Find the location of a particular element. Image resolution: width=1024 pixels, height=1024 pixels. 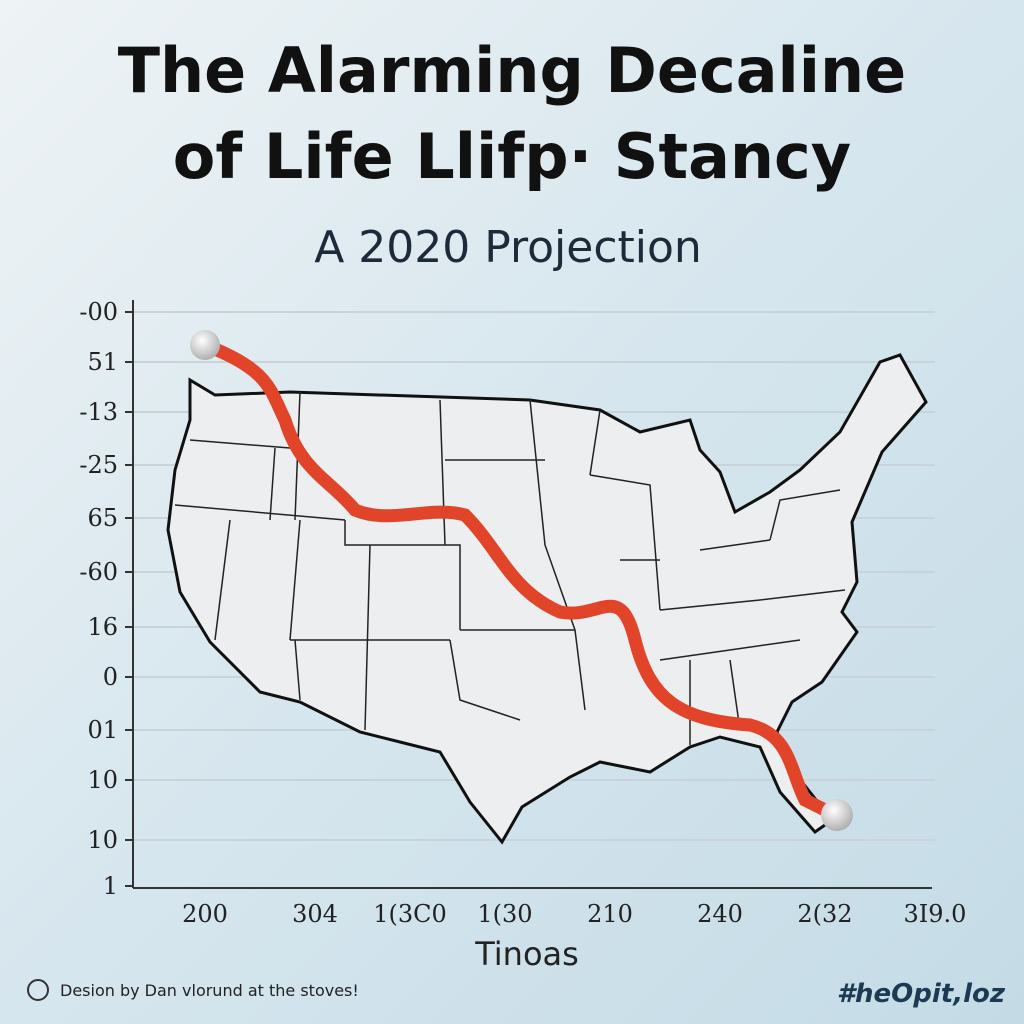

title-line: The Alarming Decaline is located at coordinates (512, 70).